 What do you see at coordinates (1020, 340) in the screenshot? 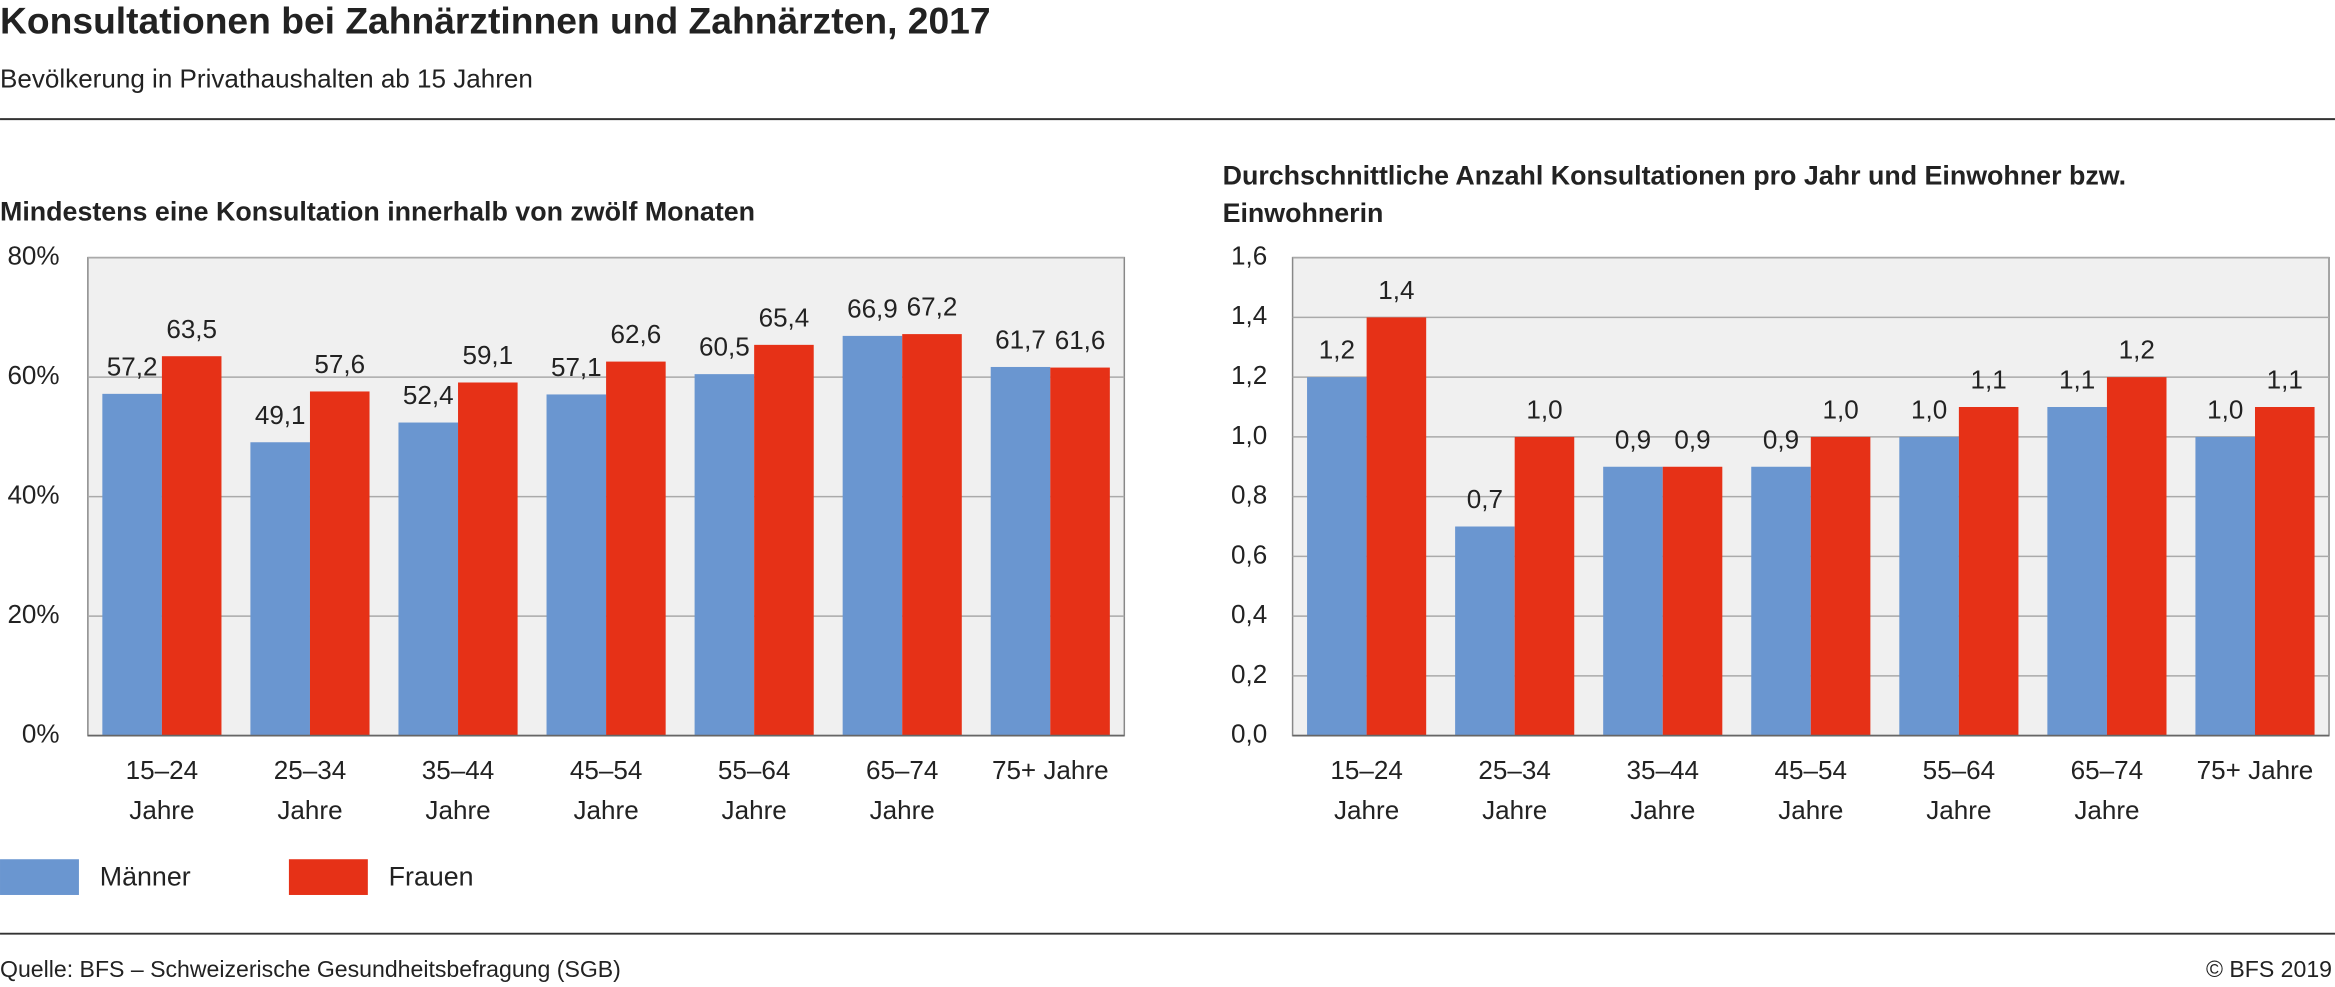
I see `value-label: 61,7` at bounding box center [1020, 340].